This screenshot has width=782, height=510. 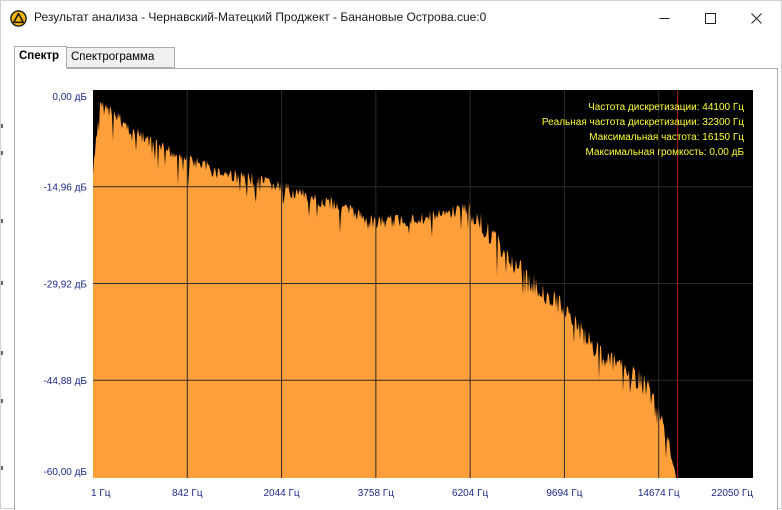 What do you see at coordinates (564, 493) in the screenshot?
I see `x-axis-tick-label: 9694 Гц` at bounding box center [564, 493].